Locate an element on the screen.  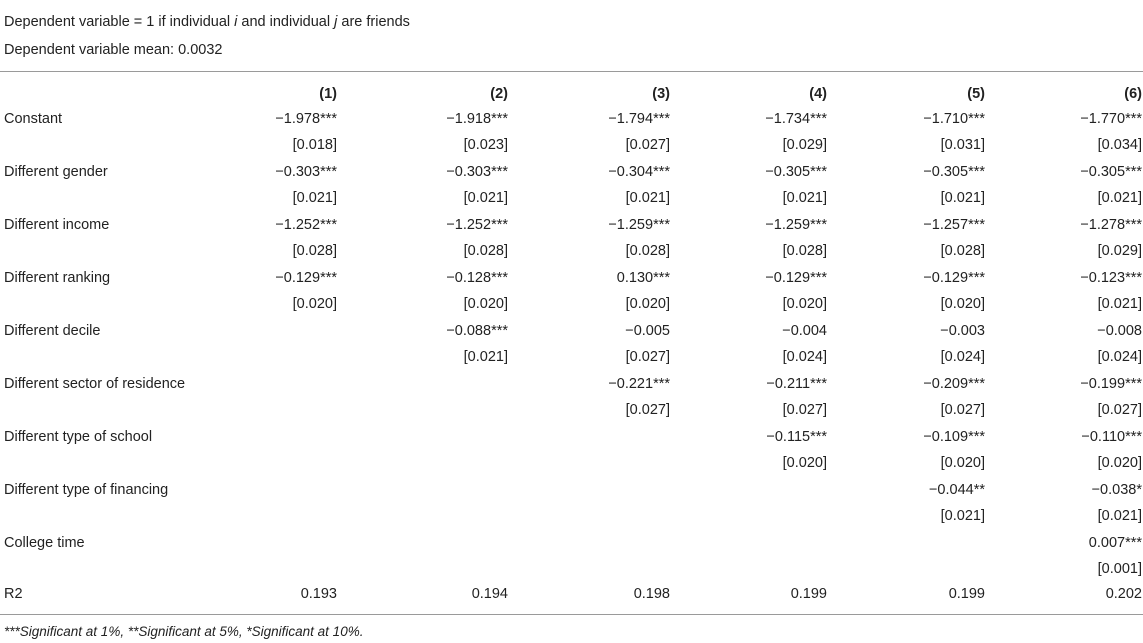
r2-cell: 0.198 is located at coordinates (651, 594).